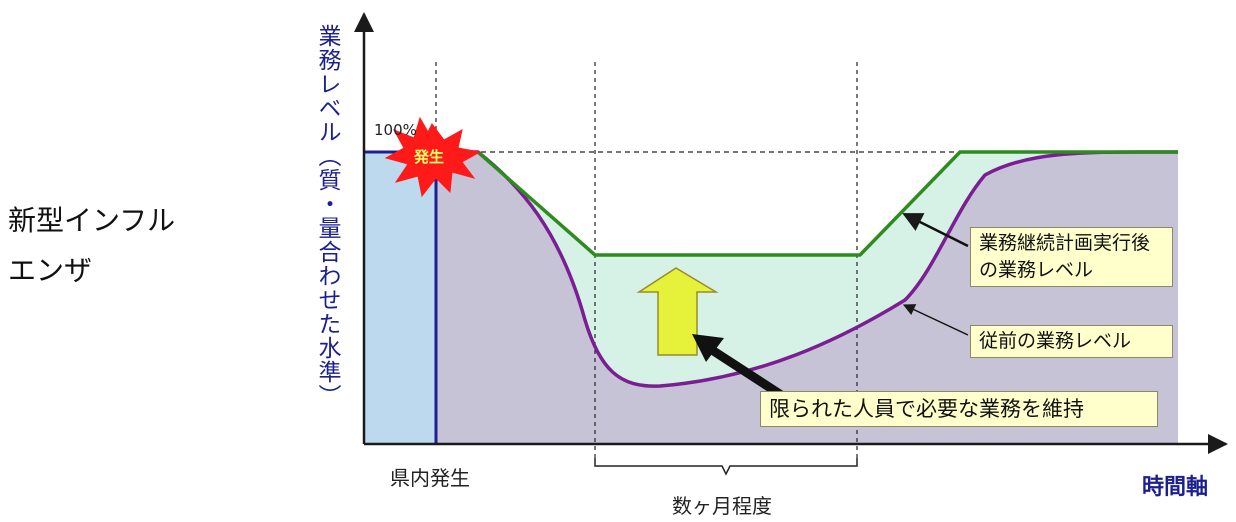  I want to click on left-title-line-1: 新型インフル, so click(92, 220).